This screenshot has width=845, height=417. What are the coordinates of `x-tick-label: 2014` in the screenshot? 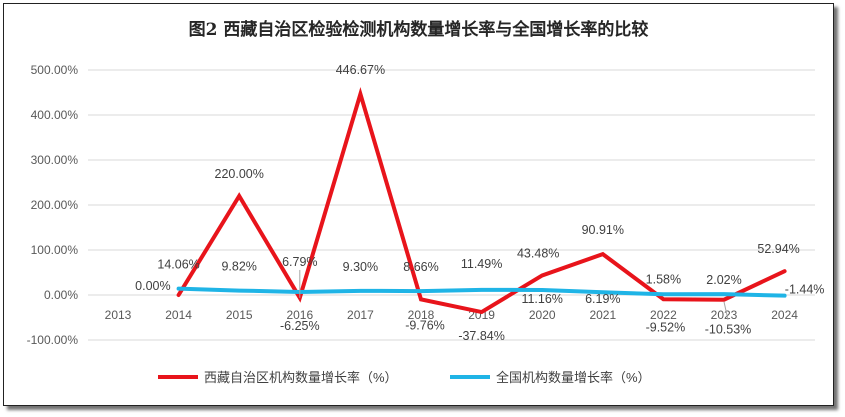 It's located at (178, 315).